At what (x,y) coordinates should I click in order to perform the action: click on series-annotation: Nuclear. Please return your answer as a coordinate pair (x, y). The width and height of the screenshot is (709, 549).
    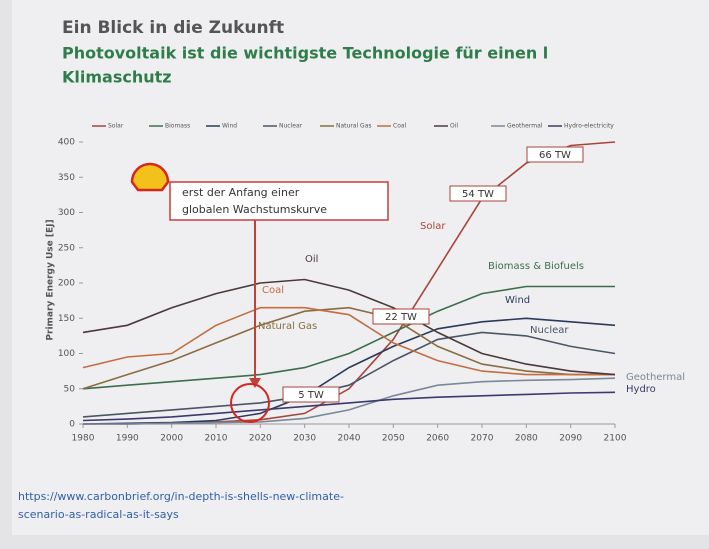
    Looking at the image, I should click on (549, 330).